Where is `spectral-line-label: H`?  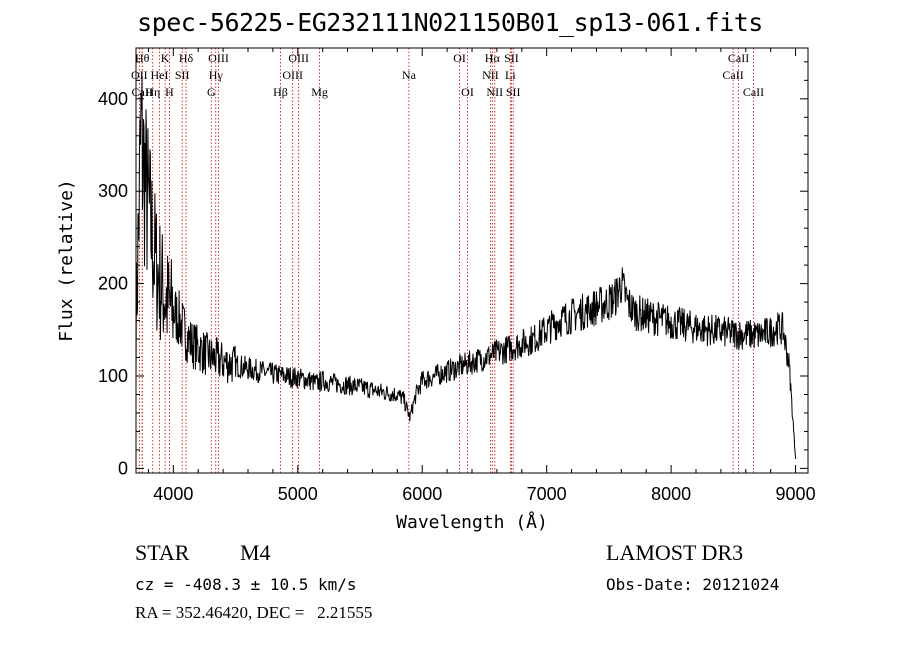 spectral-line-label: H is located at coordinates (169, 92).